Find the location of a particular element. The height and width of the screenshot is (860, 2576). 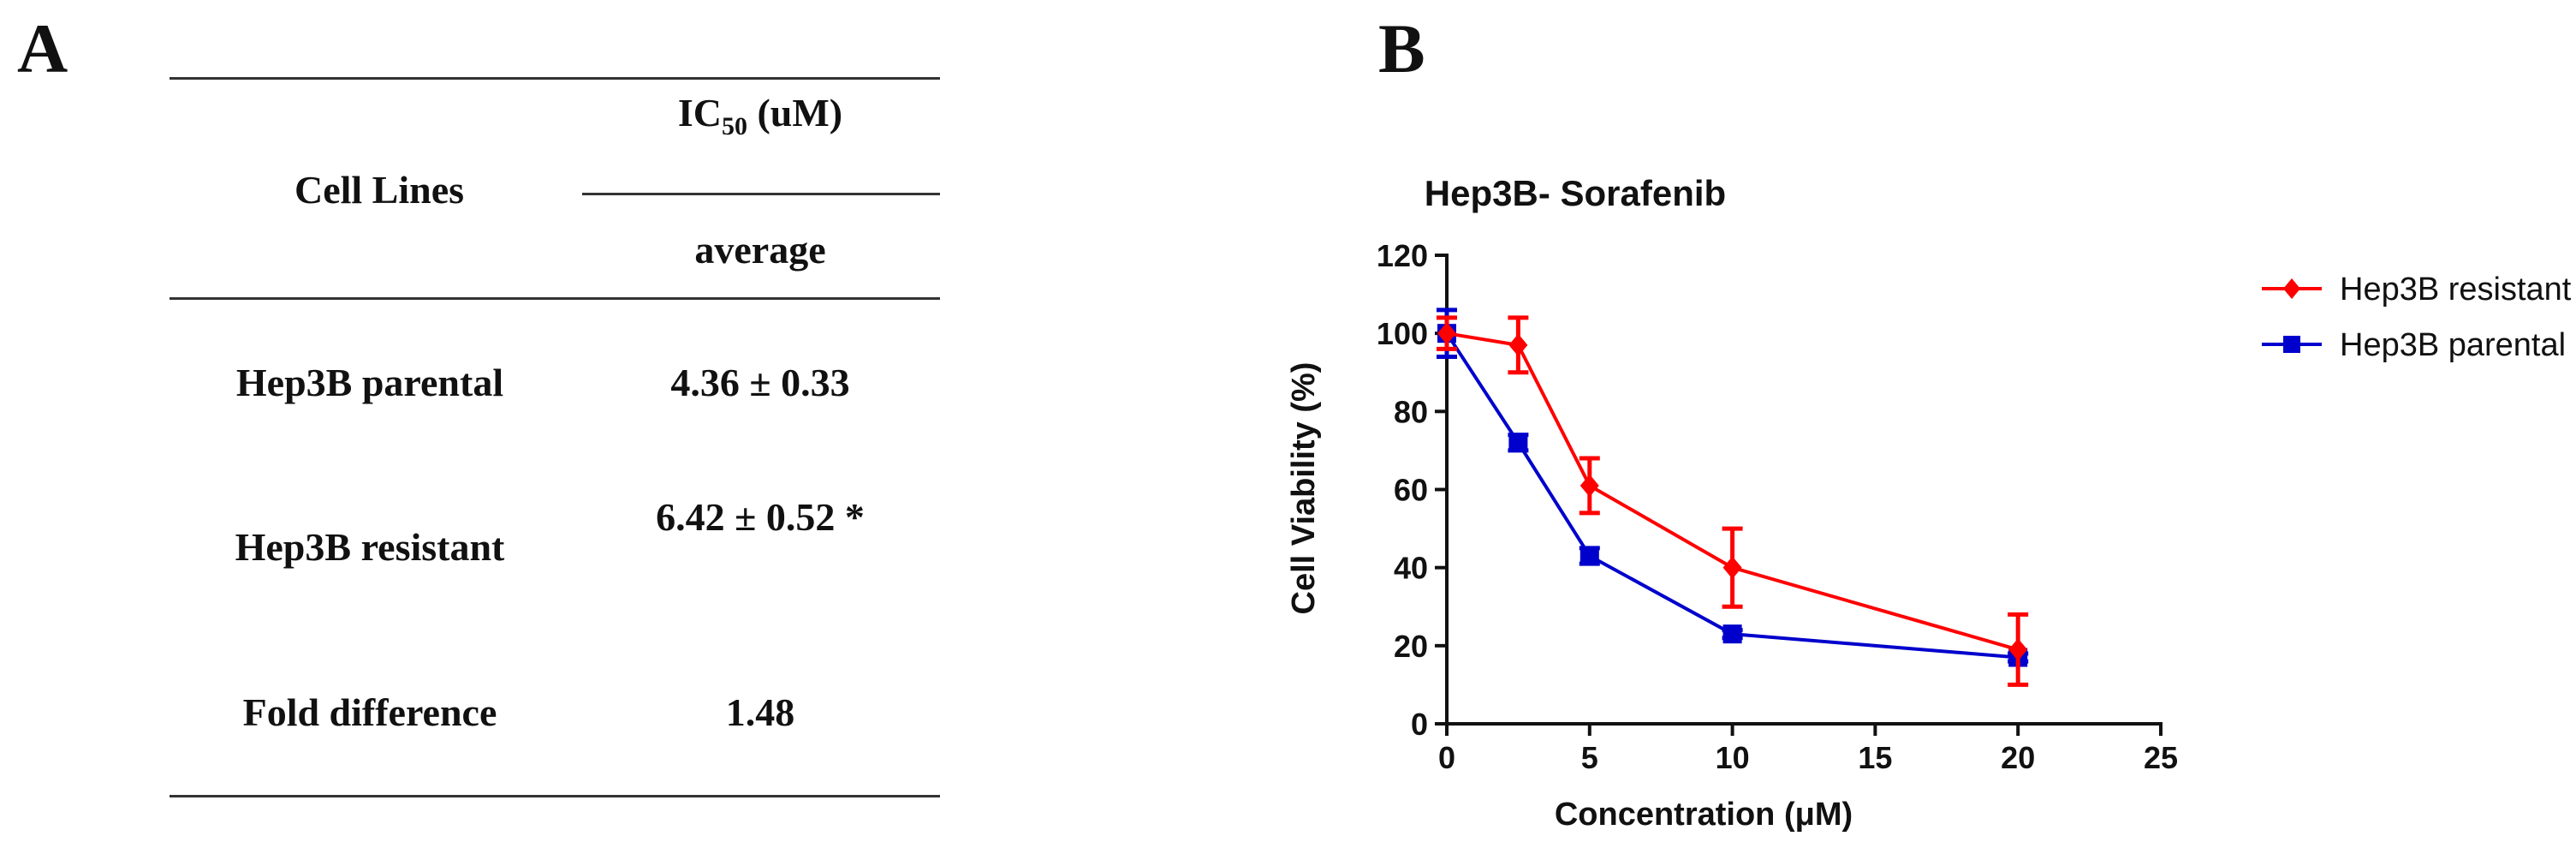

panel-b-label: B is located at coordinates (1402, 48).